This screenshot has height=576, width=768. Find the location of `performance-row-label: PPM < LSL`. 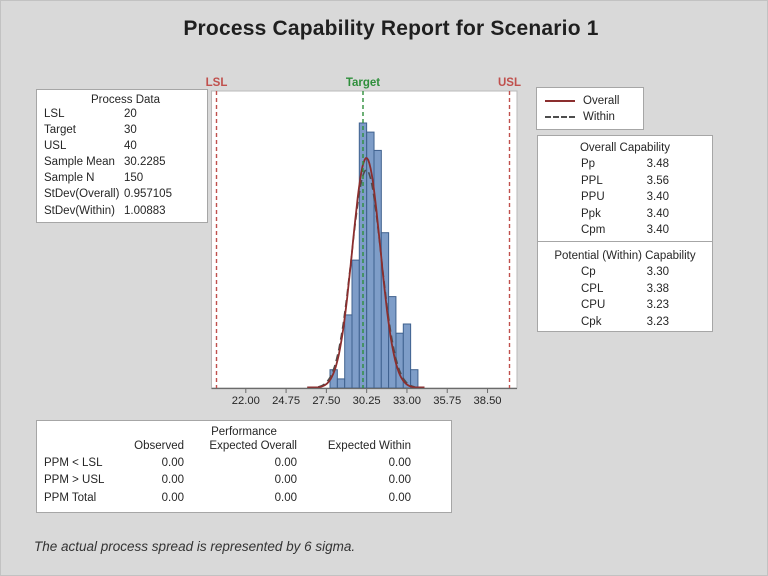

performance-row-label: PPM < LSL is located at coordinates (73, 463).